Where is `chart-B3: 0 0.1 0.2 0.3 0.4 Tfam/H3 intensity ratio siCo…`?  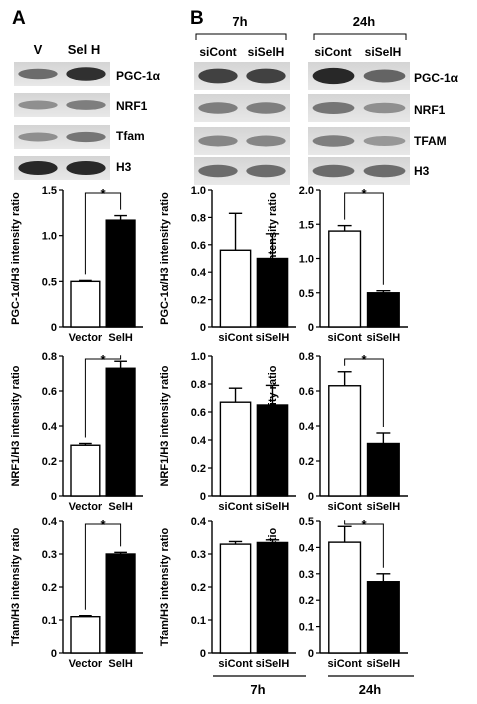
chart-B3: 0 0.1 0.2 0.3 0.4 Tfam/H3 intensity ratio siCo… is located at coordinates (227, 593).